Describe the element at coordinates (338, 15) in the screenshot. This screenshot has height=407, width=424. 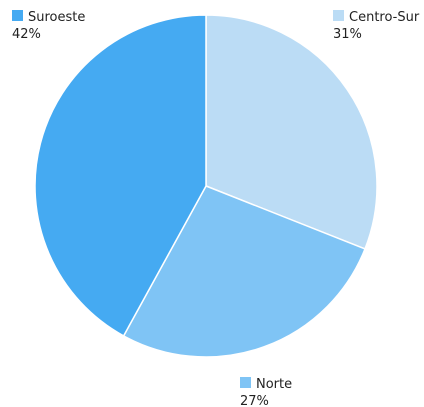
I see `legend-swatch-centro-sur` at that location.